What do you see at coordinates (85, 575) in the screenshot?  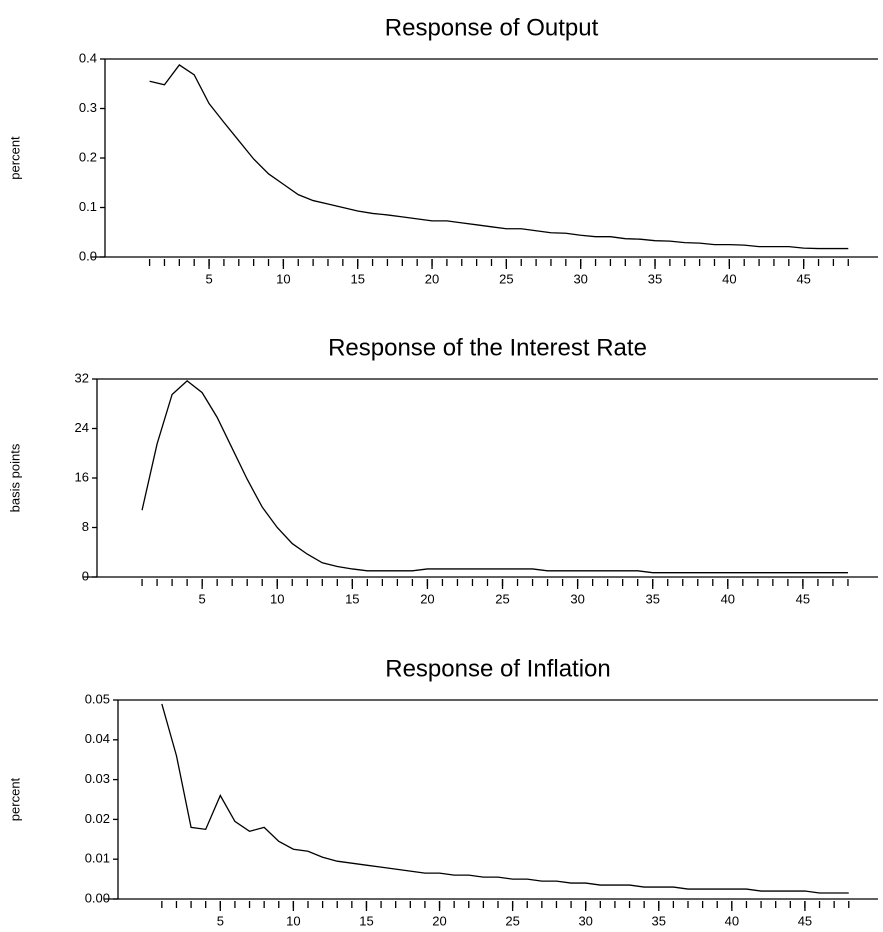 I see `y-tick-label: 0` at bounding box center [85, 575].